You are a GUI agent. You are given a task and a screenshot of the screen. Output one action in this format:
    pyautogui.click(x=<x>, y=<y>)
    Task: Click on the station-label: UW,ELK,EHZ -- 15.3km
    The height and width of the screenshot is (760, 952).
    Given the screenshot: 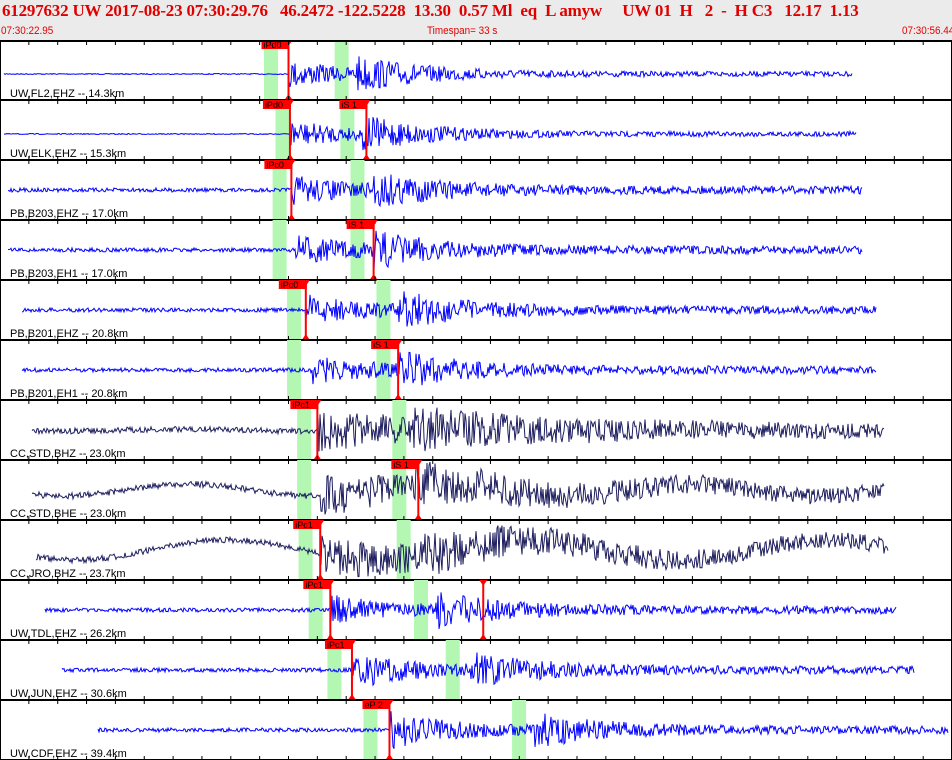 What is the action you would take?
    pyautogui.click(x=68, y=154)
    